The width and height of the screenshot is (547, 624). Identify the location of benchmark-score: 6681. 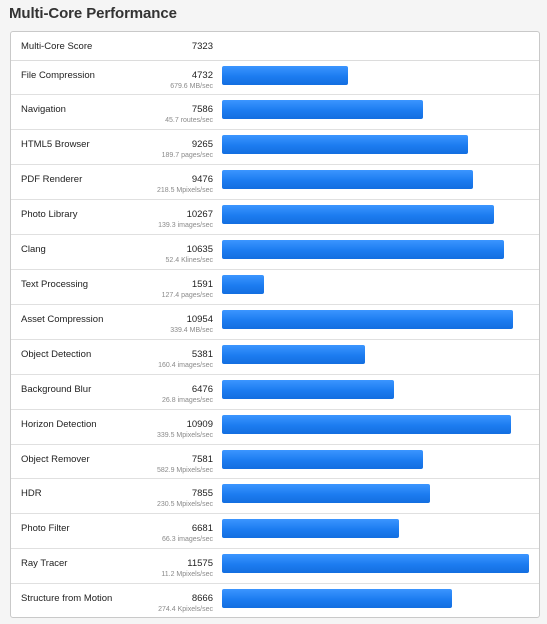
(202, 528).